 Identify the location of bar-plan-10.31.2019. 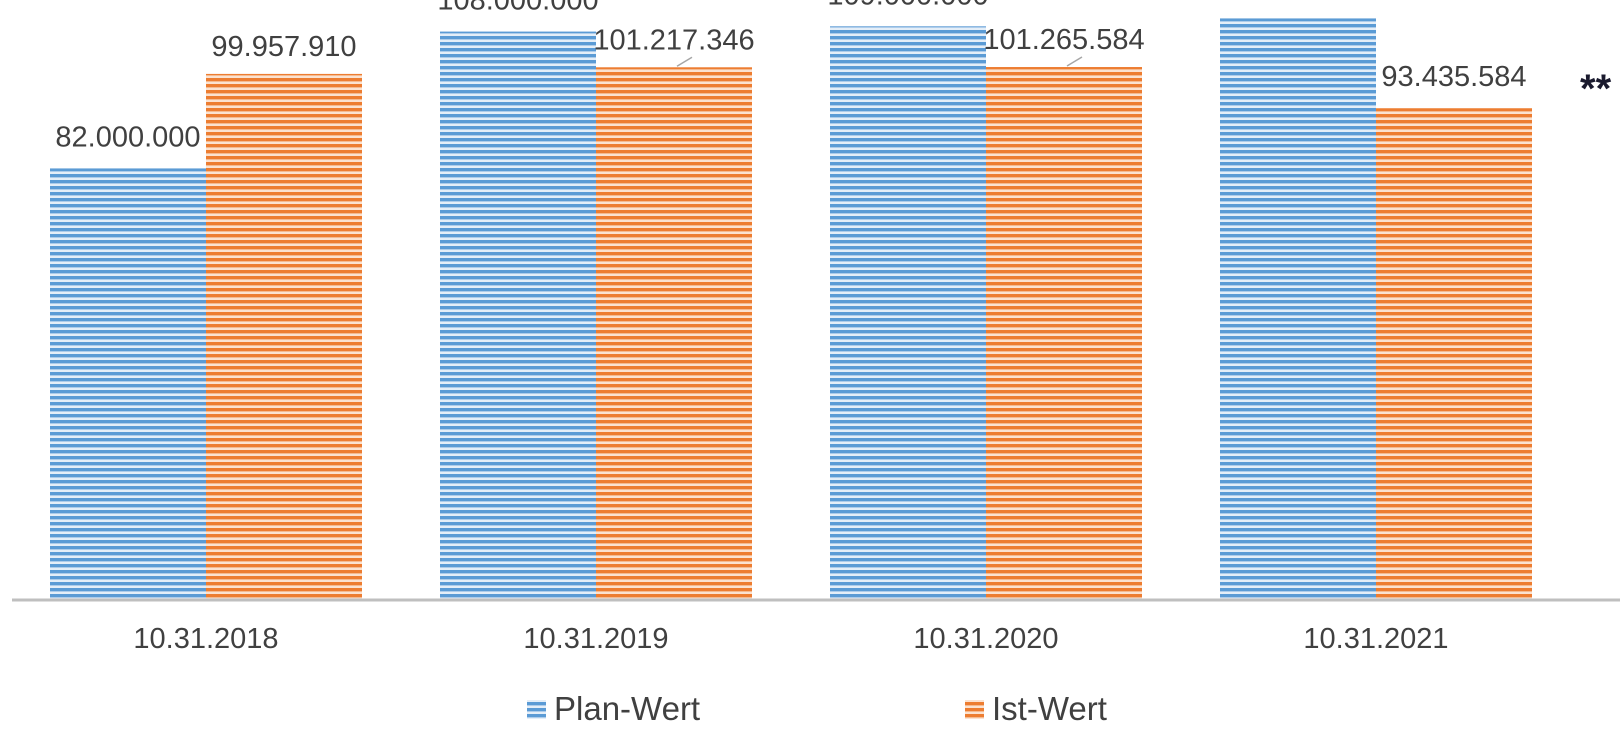
(518, 316).